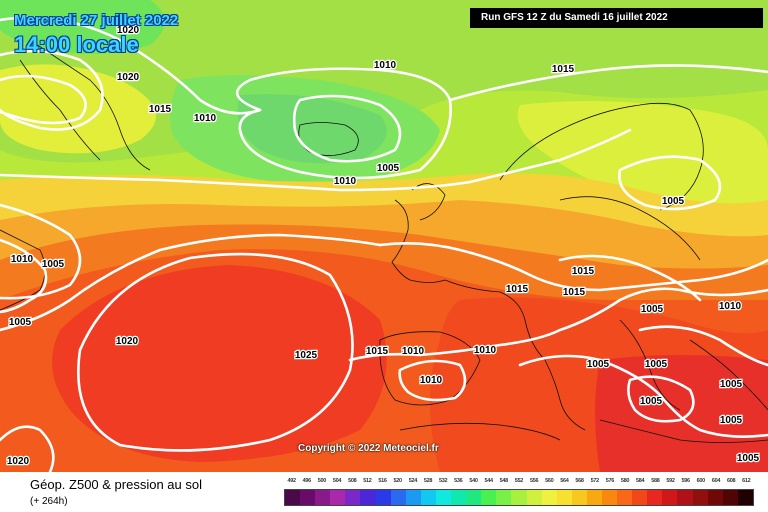 The image size is (768, 512). I want to click on scale-label: 564, so click(564, 481).